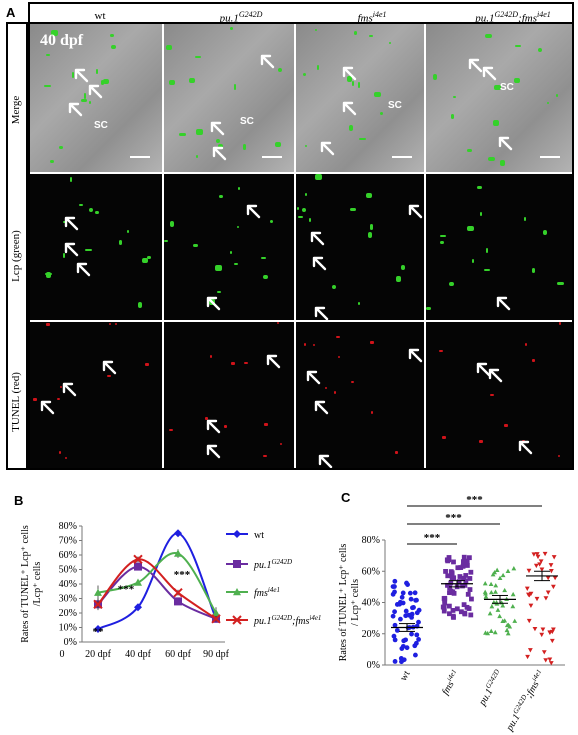  What do you see at coordinates (138, 654) in the screenshot?
I see `x-tick-label: 40 dpf` at bounding box center [138, 654].